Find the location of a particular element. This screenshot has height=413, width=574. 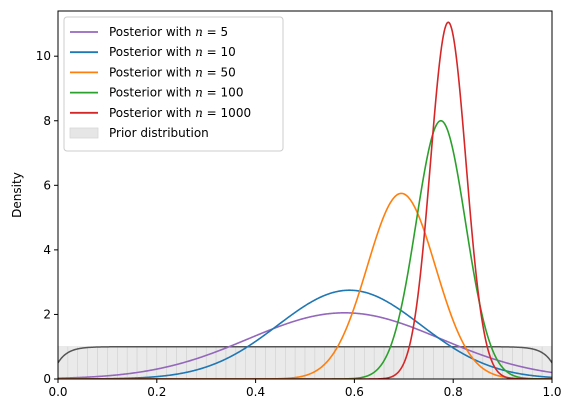

x-tick-label: 0.2 is located at coordinates (156, 392).